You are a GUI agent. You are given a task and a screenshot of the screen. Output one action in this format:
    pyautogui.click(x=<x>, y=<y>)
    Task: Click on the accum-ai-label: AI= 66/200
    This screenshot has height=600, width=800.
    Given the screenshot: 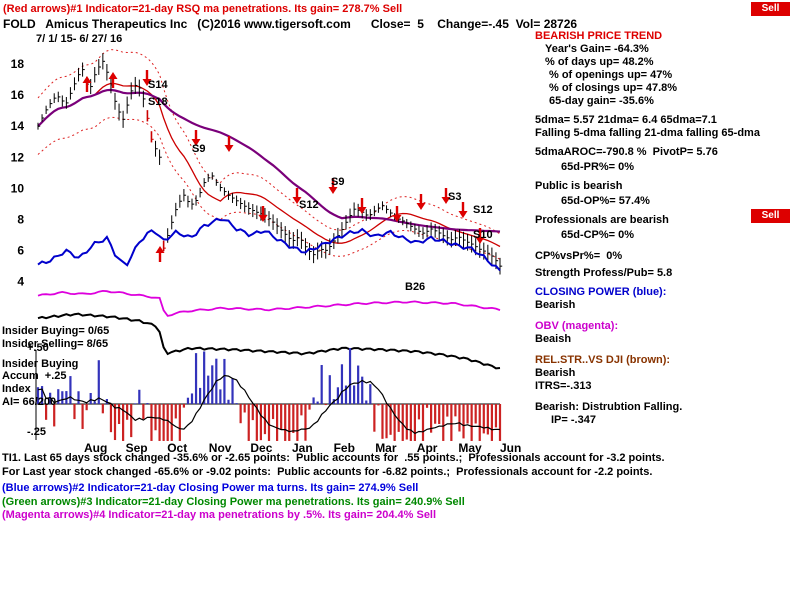 What is the action you would take?
    pyautogui.click(x=29, y=402)
    